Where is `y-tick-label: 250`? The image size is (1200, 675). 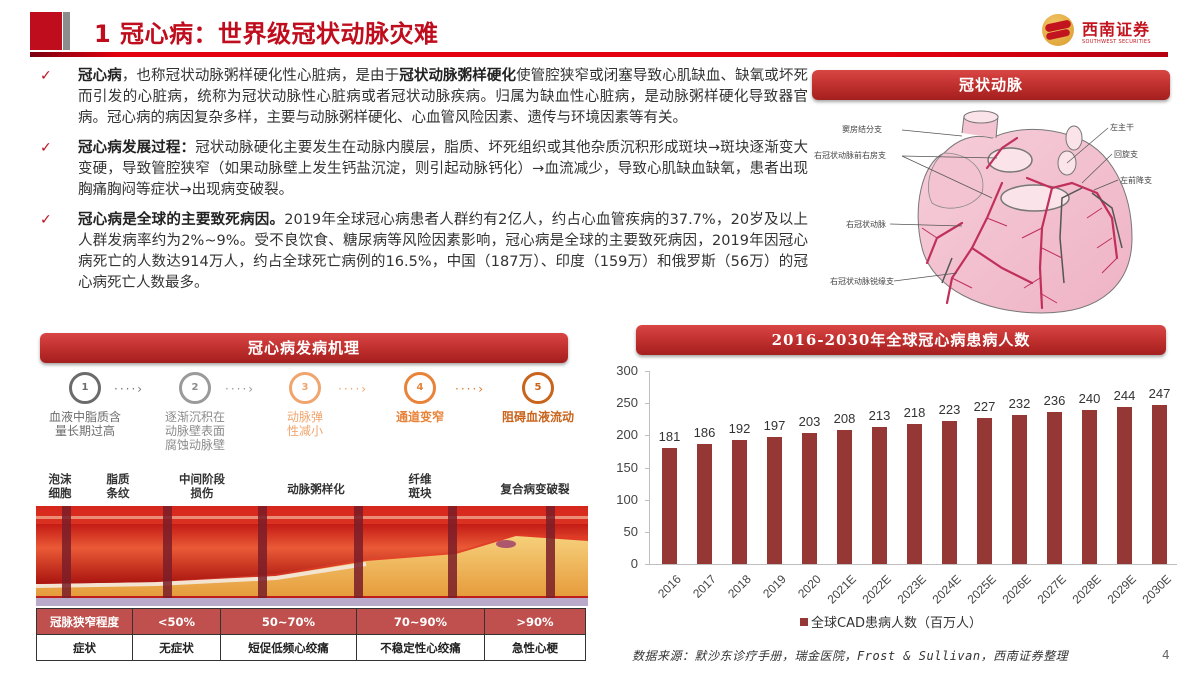 y-tick-label: 250 is located at coordinates (627, 403).